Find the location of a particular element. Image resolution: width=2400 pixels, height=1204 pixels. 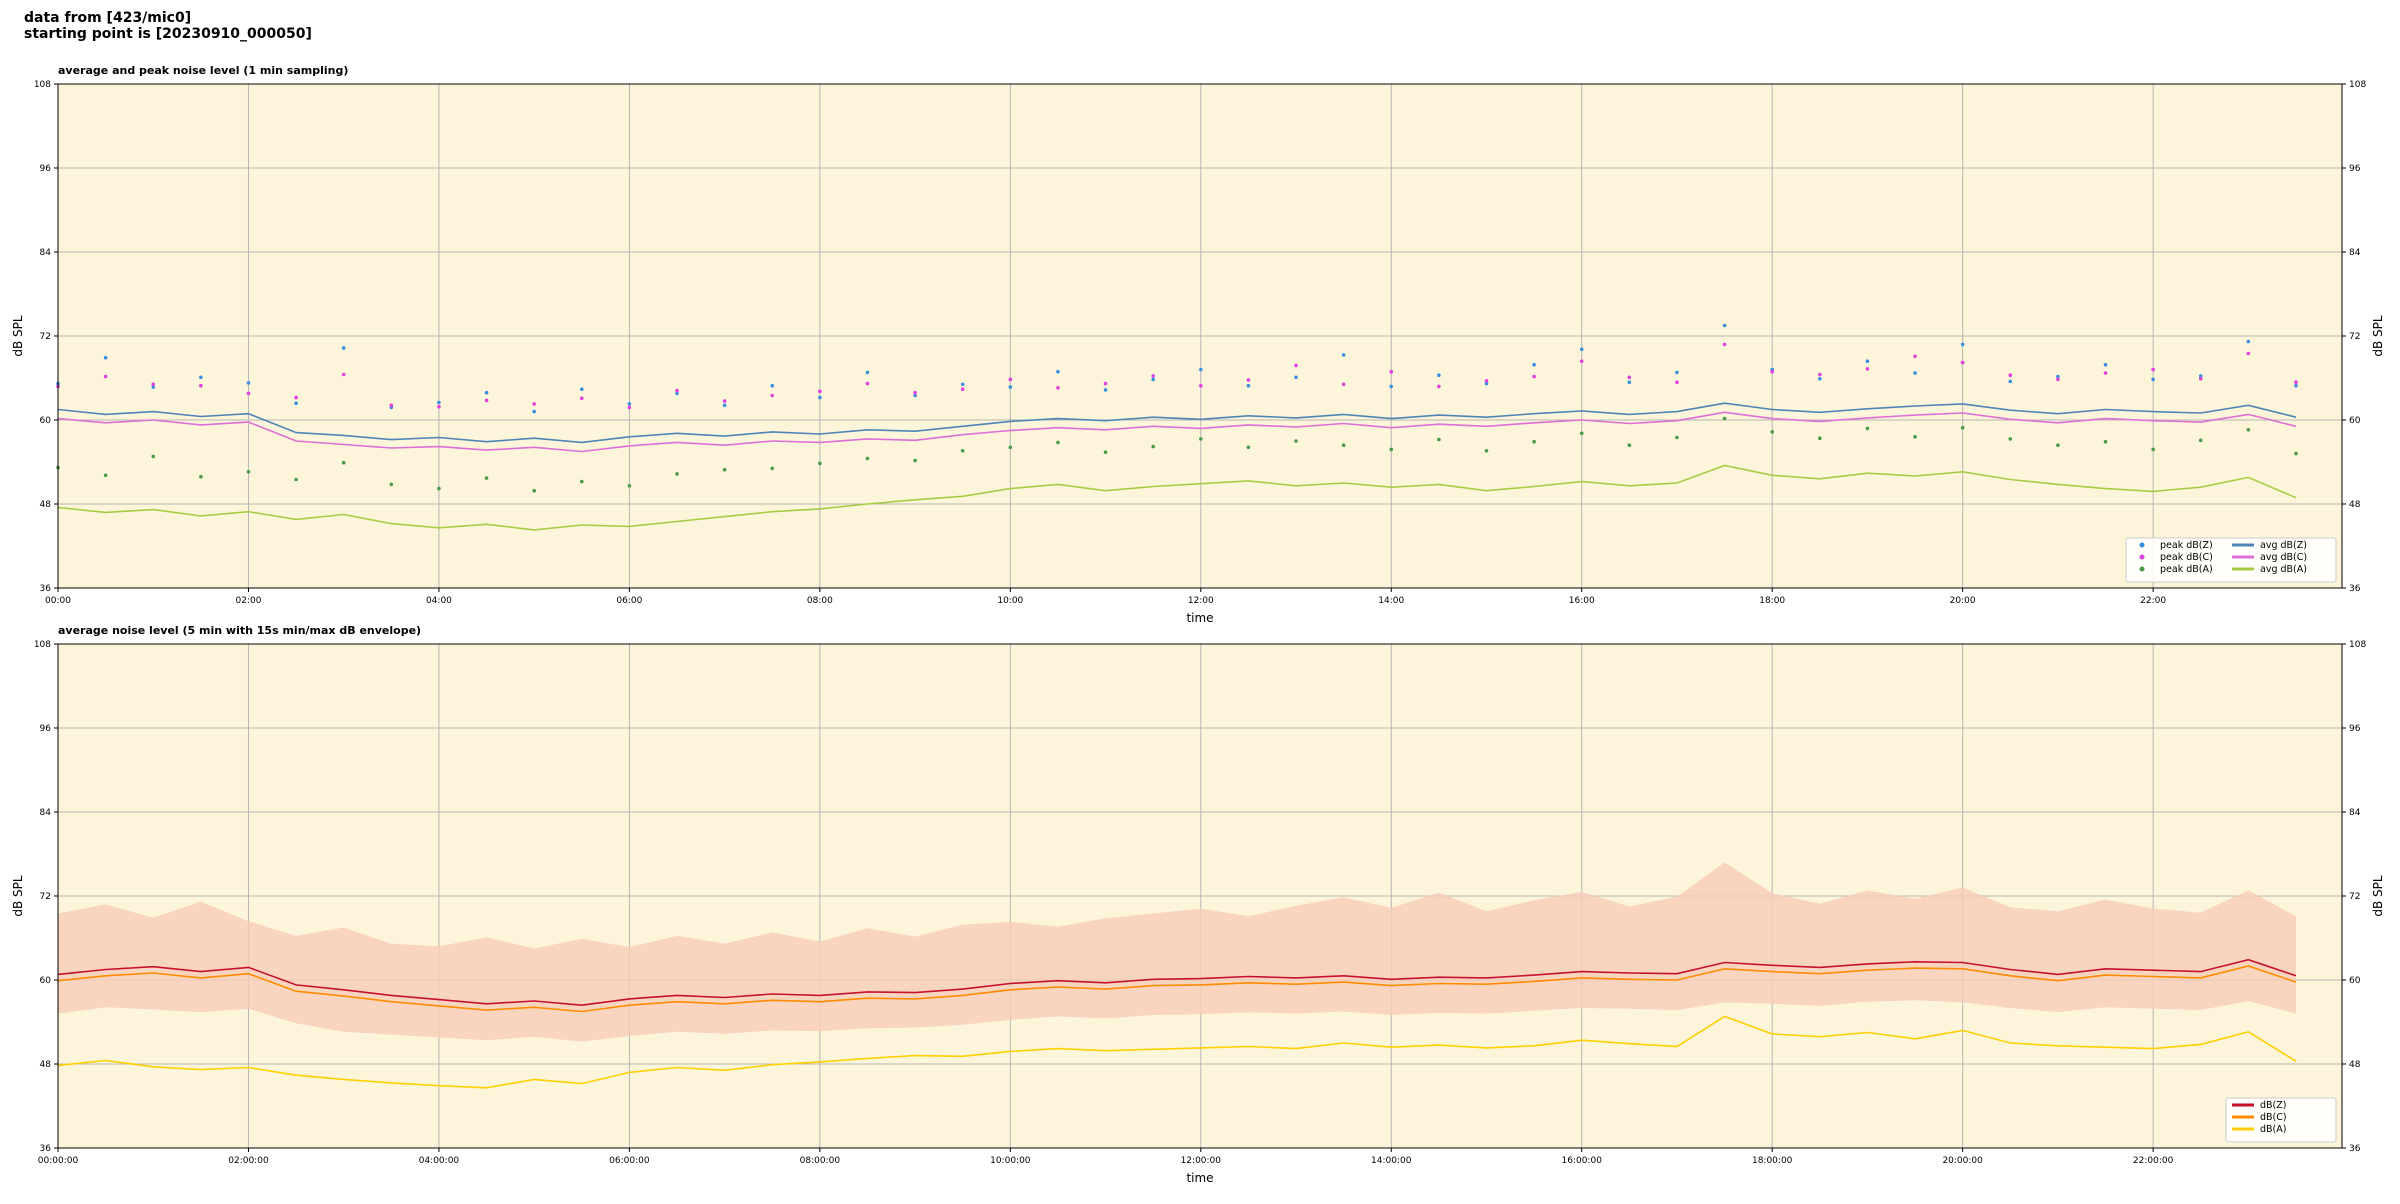

x-tick-label: 20:00:00 is located at coordinates (1962, 1161).